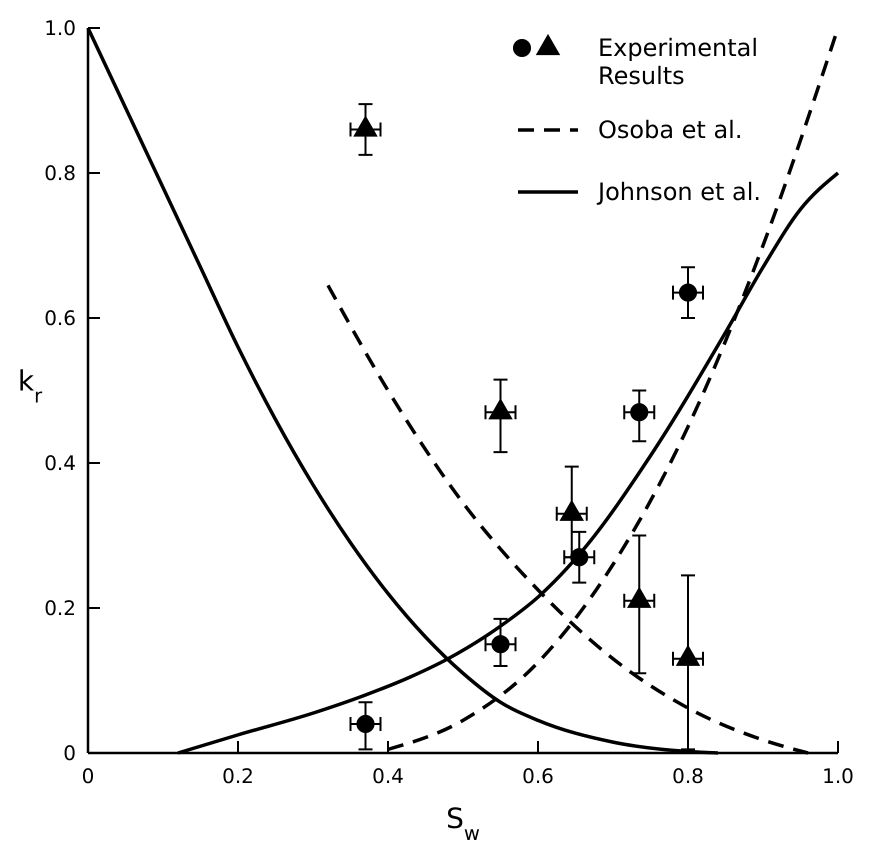 Image resolution: width=885 pixels, height=860 pixels. What do you see at coordinates (679, 192) in the screenshot?
I see `legend-label: Johnson et al.` at bounding box center [679, 192].